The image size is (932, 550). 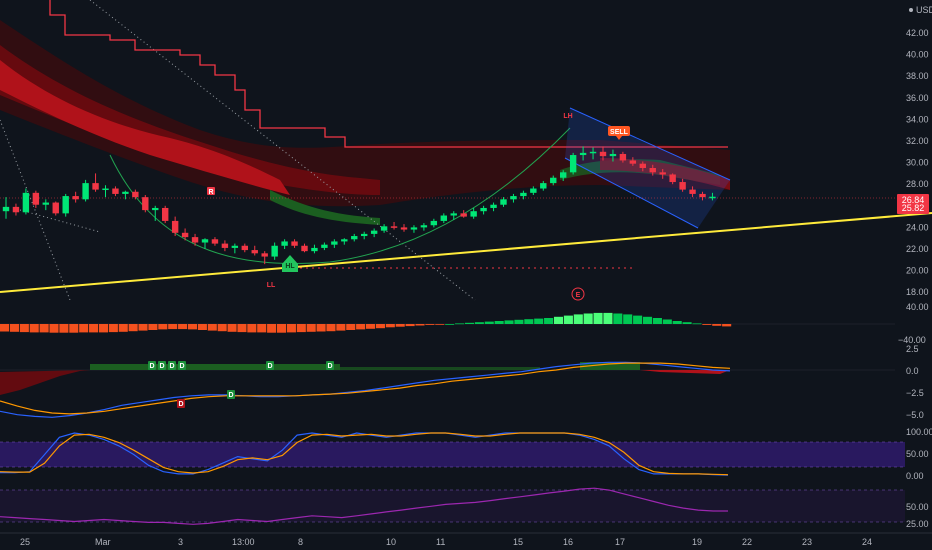 I want to click on macd-signals: D D D D D D D D, so click(x=241, y=384).